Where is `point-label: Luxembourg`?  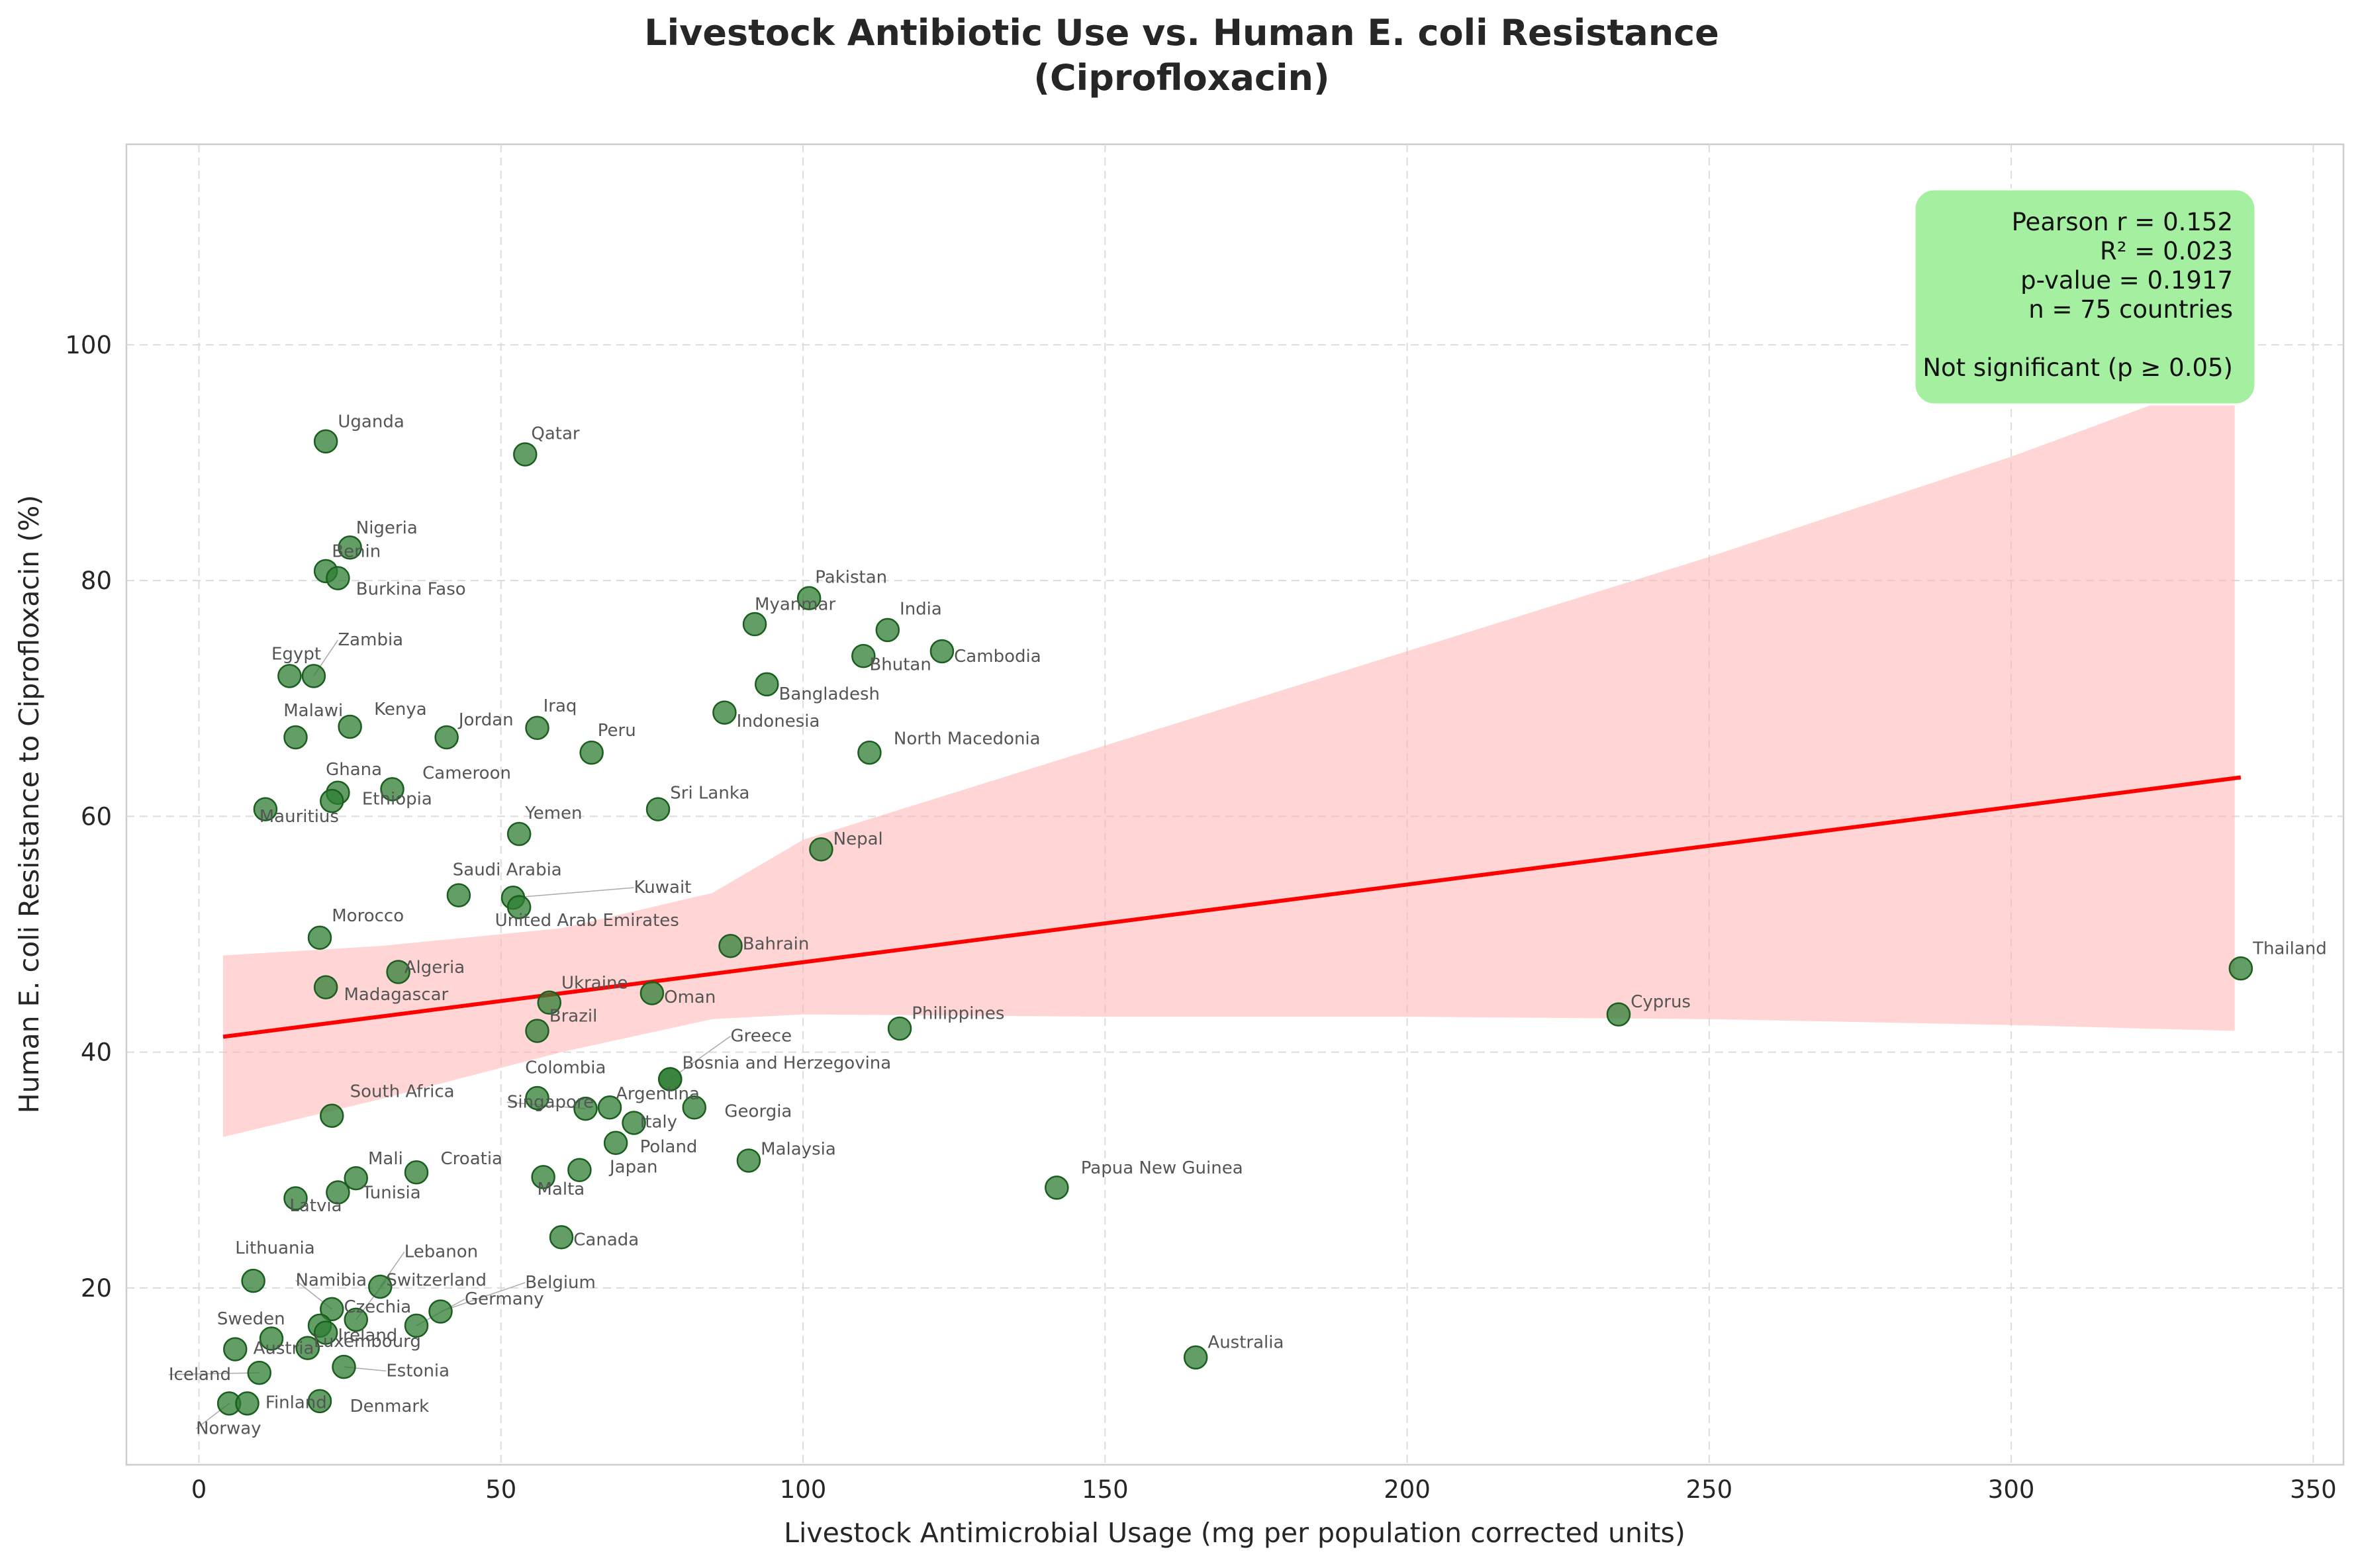 point-label: Luxembourg is located at coordinates (367, 1342).